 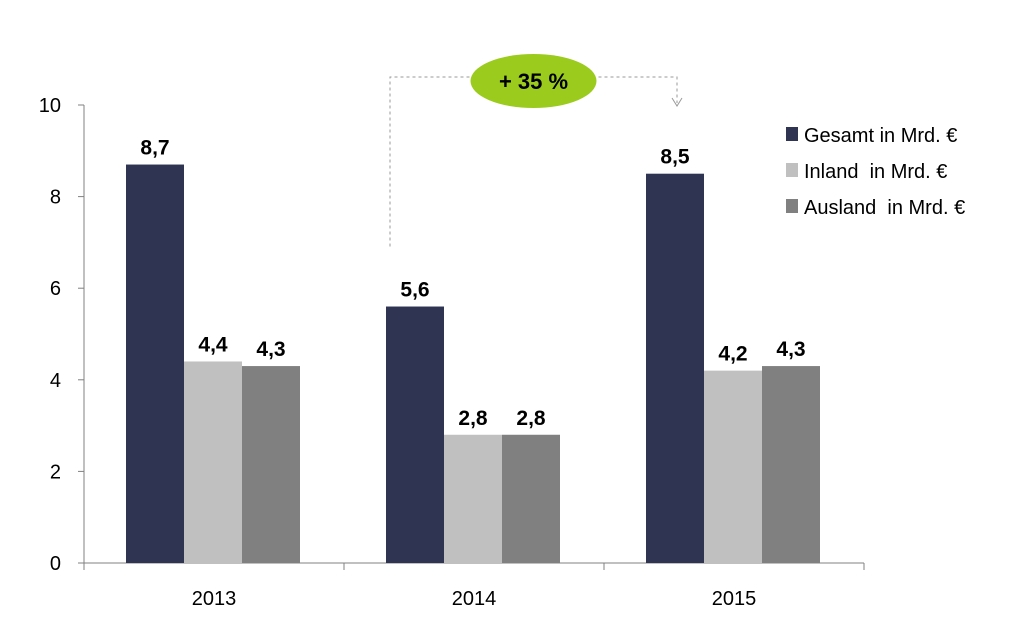 What do you see at coordinates (677, 102) in the screenshot?
I see `callout-arrowhead` at bounding box center [677, 102].